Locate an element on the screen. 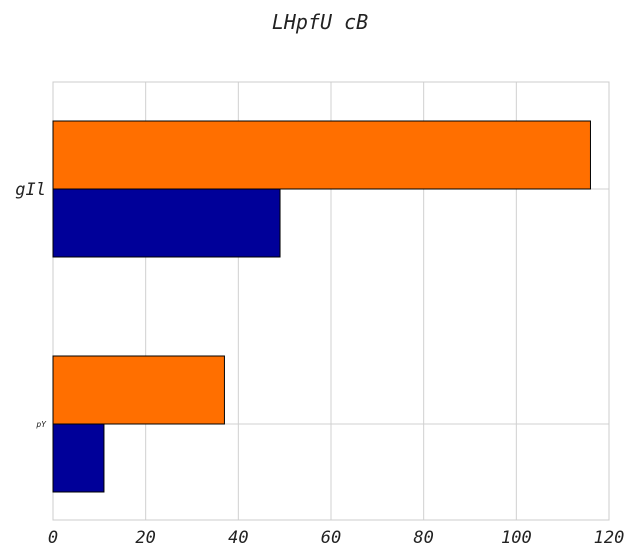  y-tick-label: gIl is located at coordinates (30, 190).